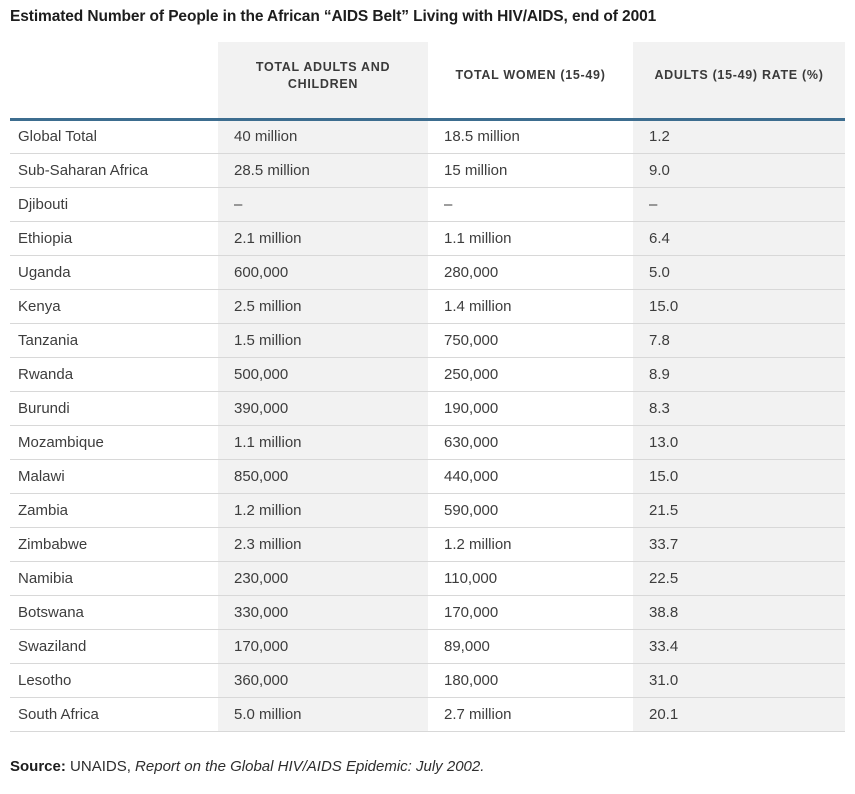 The width and height of the screenshot is (855, 794). What do you see at coordinates (100, 766) in the screenshot?
I see `source-organization: UNAIDS,` at bounding box center [100, 766].